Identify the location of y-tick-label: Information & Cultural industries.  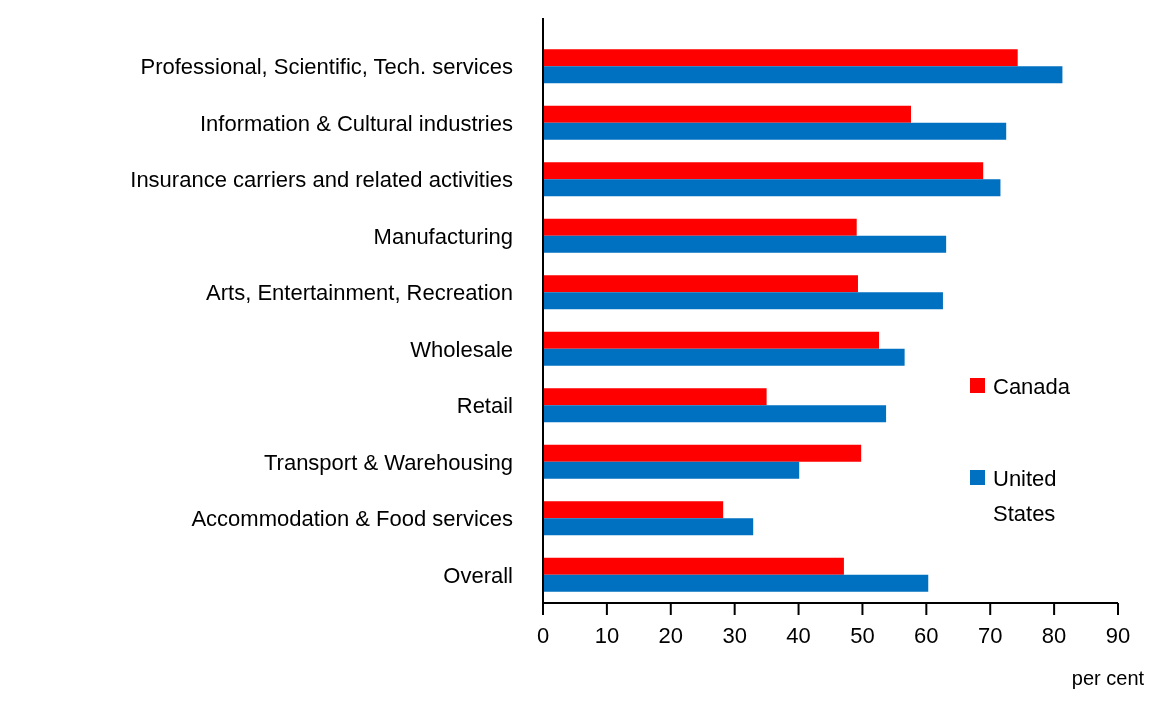
(356, 123).